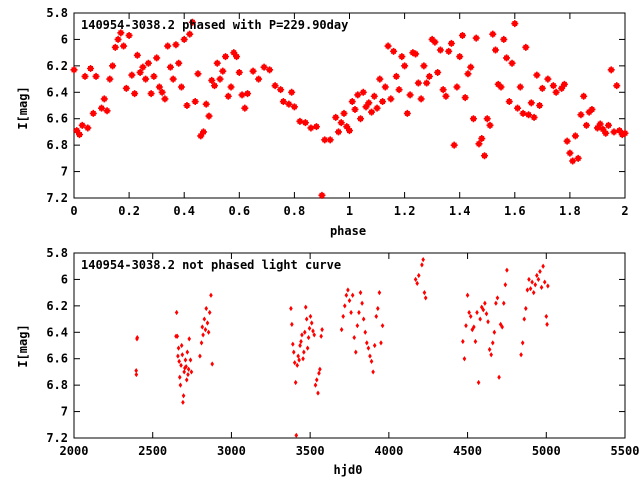  I want to click on phased-x-tick-label: 1, so click(349, 211).